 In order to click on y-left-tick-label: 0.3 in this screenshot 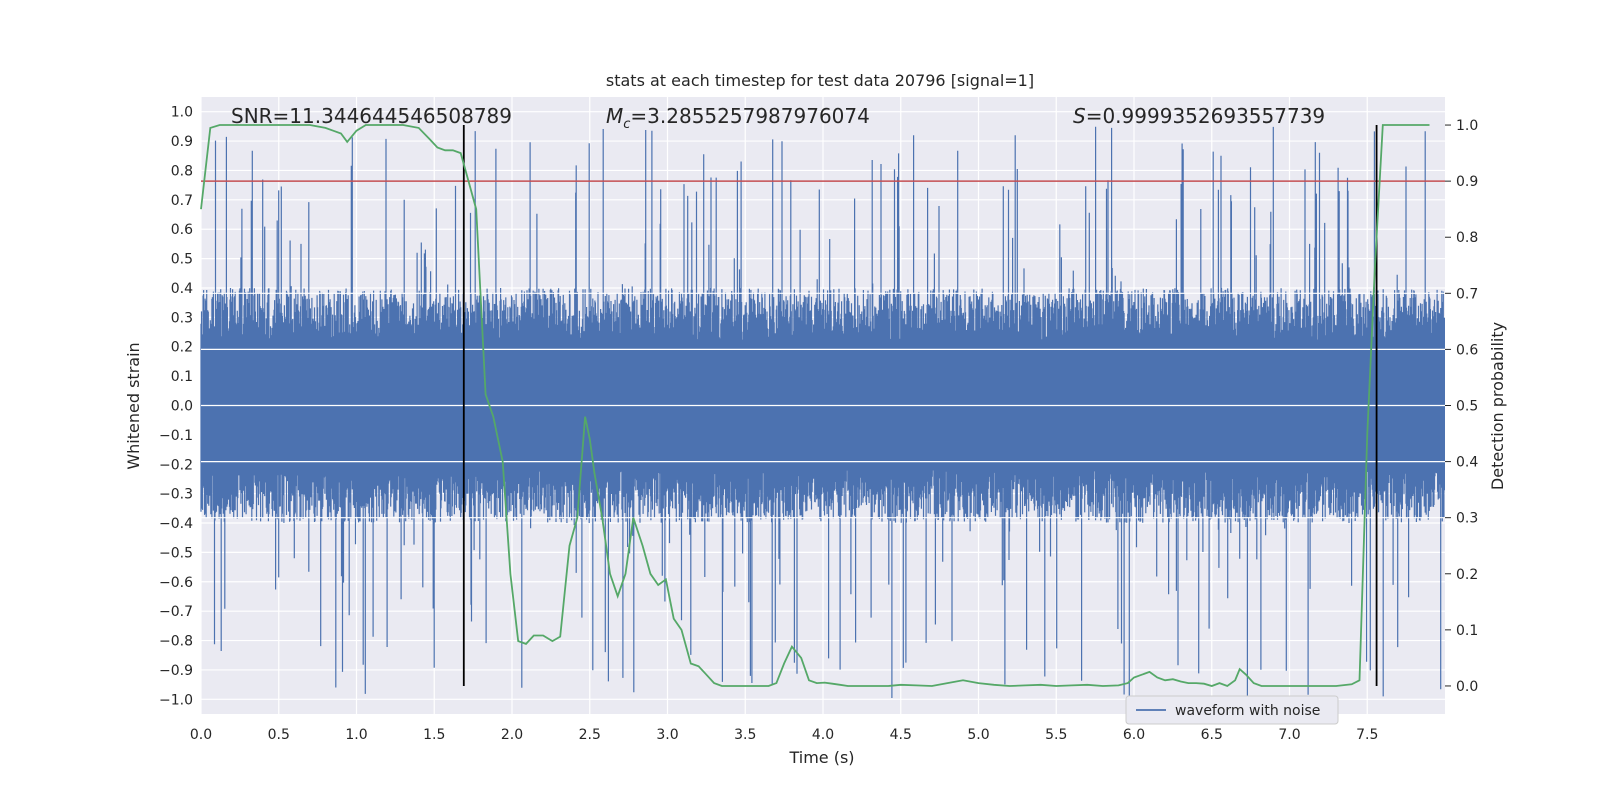, I will do `click(182, 318)`.